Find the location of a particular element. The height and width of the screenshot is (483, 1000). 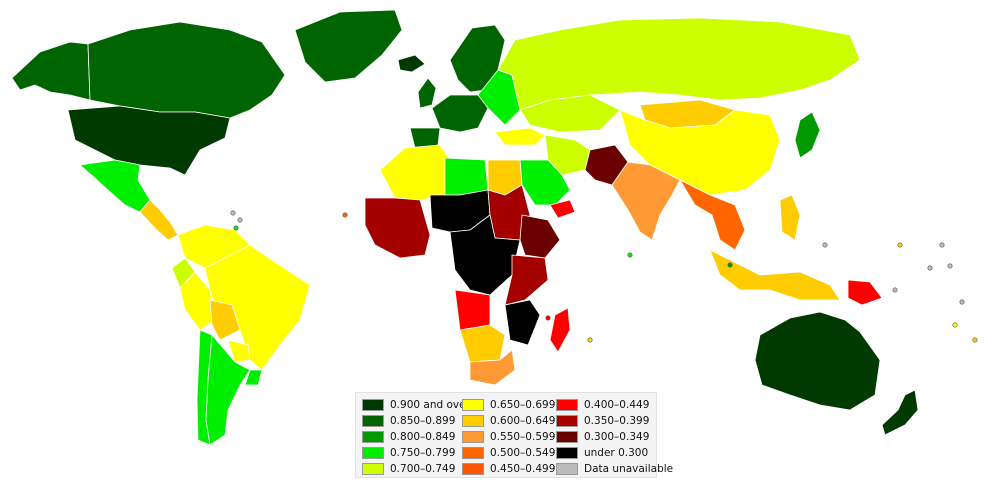

legend-label: 0.450–0.499 is located at coordinates (523, 469).